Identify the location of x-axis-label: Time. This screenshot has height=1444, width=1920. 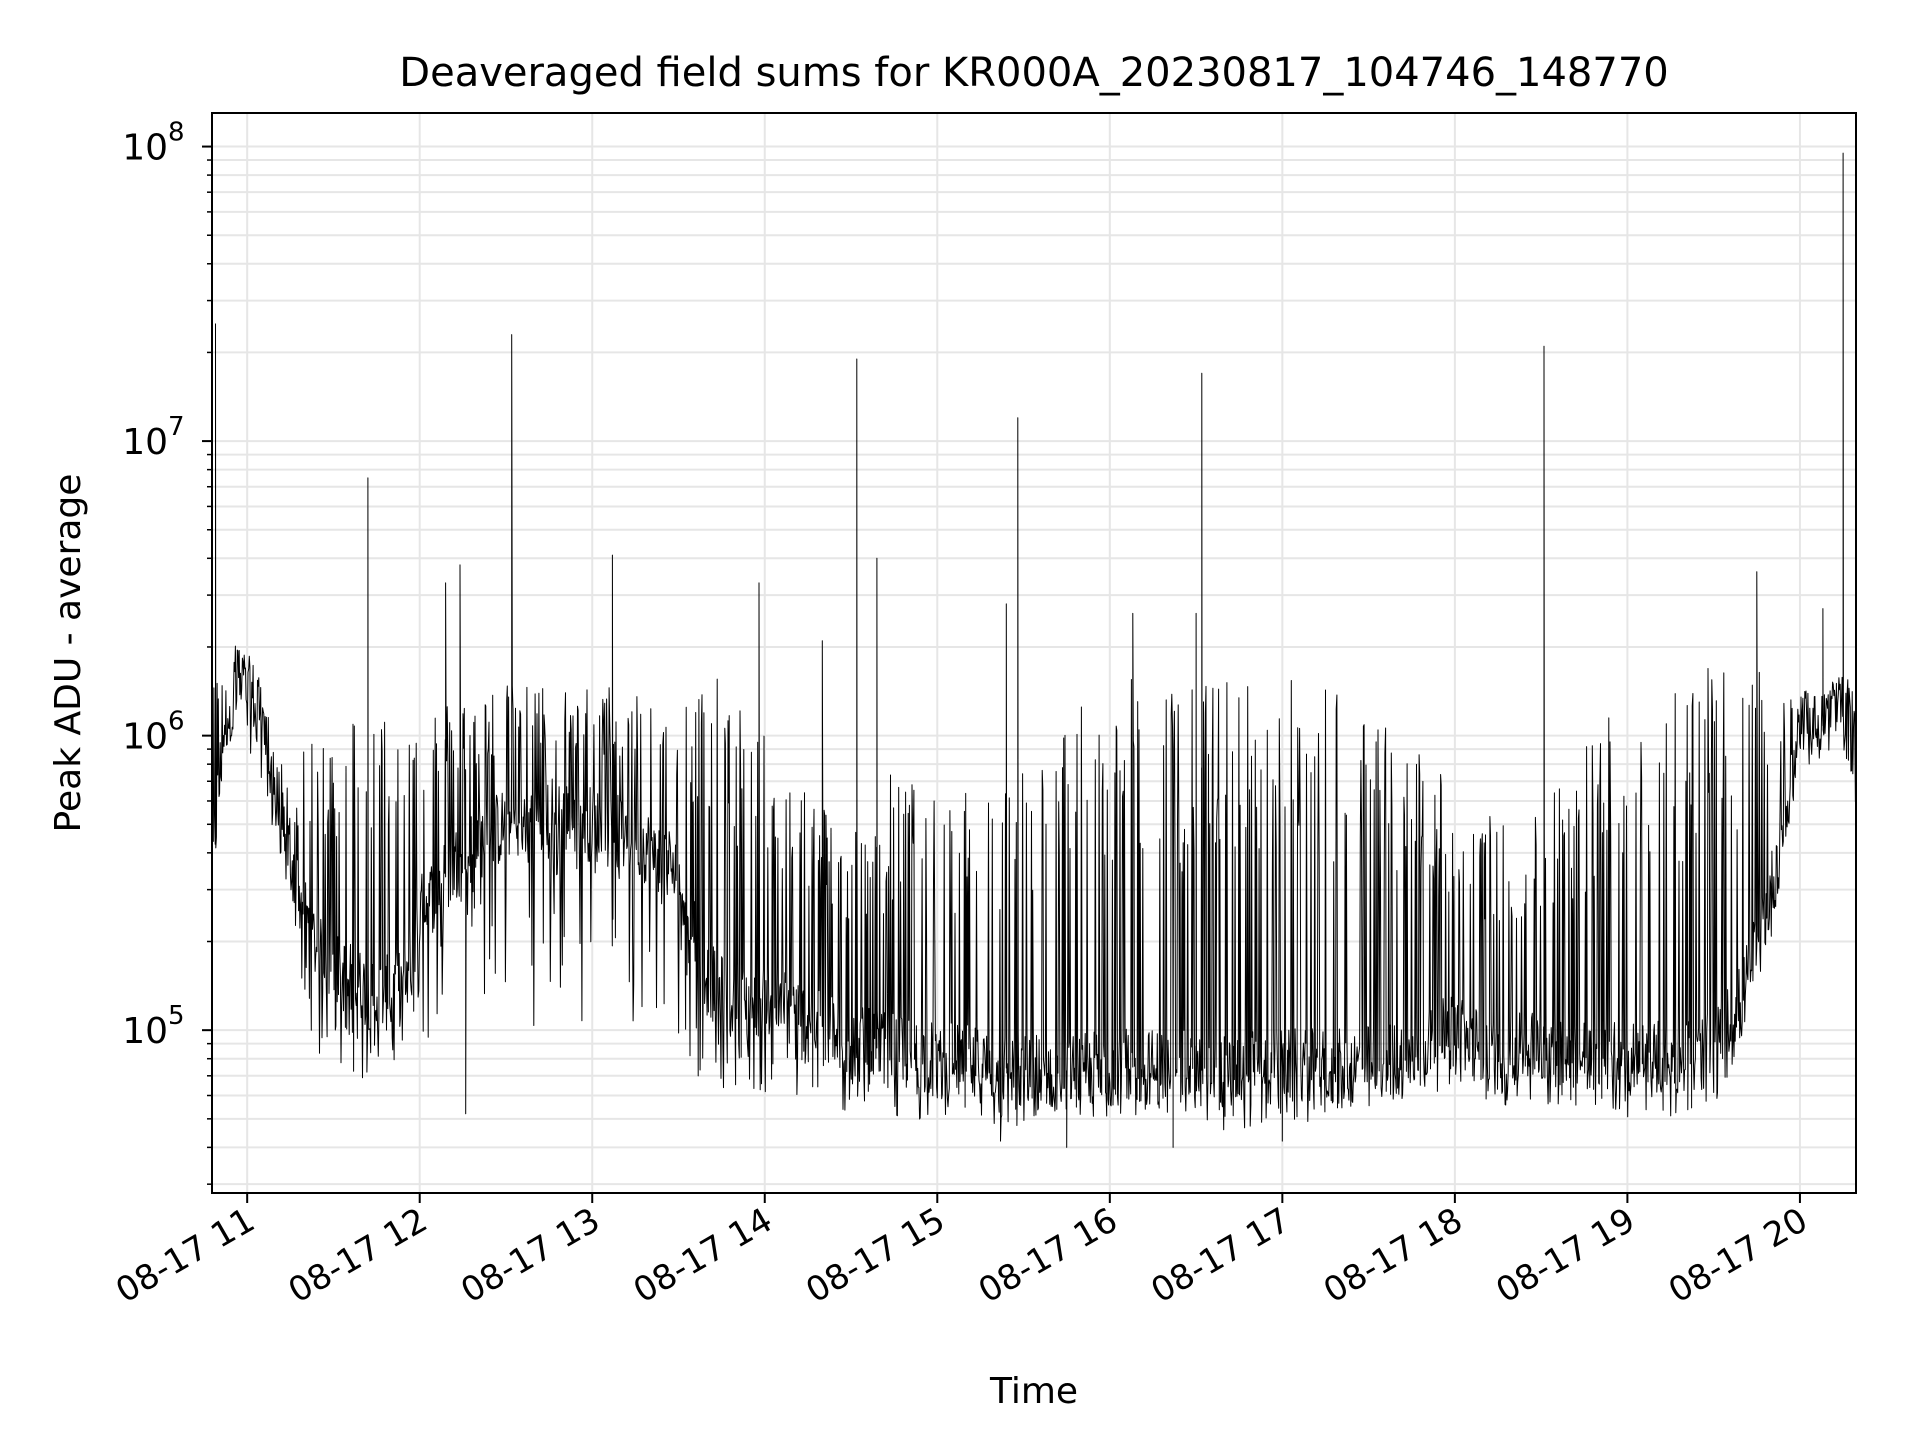
(1033, 1391).